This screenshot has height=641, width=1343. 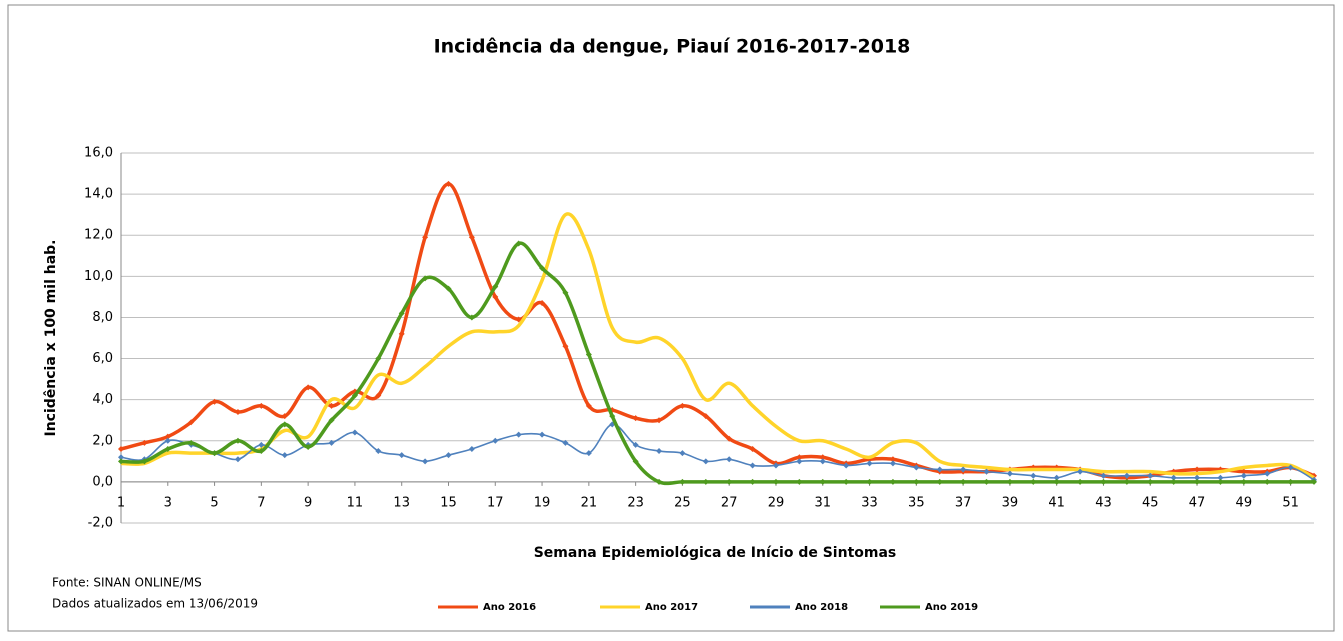 I want to click on x-tick-label: 41, so click(x=1056, y=503).